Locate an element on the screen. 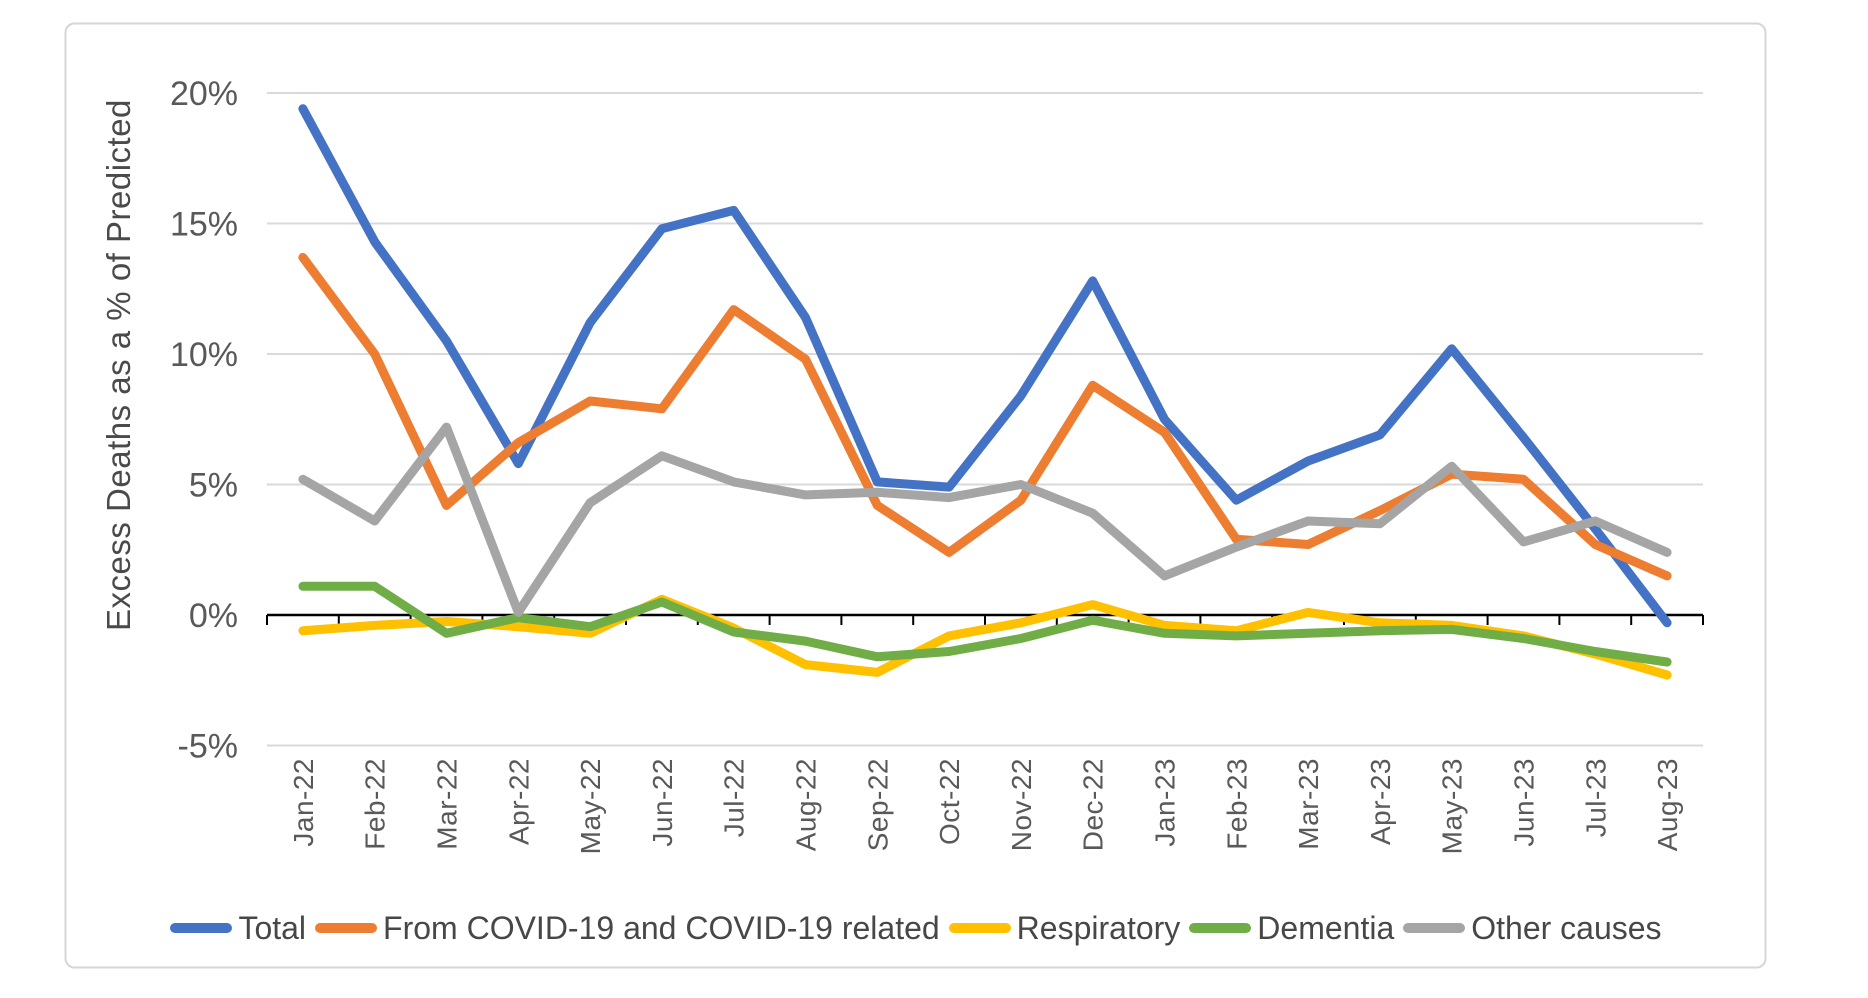 The height and width of the screenshot is (998, 1868). x-tick-label: Jan-22 is located at coordinates (303, 802).